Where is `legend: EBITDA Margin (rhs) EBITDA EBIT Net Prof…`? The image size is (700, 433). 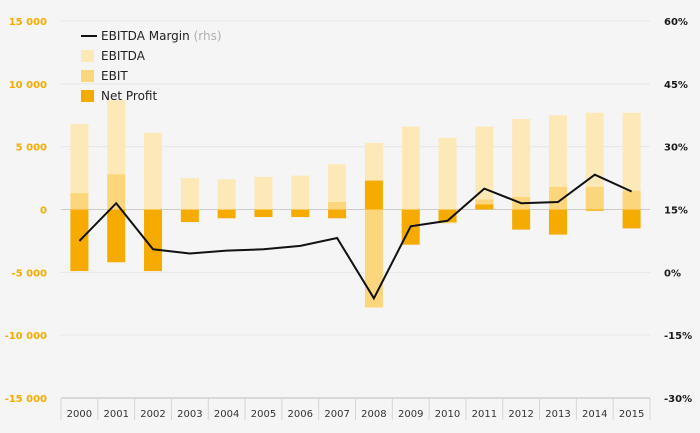 legend: EBITDA Margin (rhs) EBITDA EBIT Net Prof… is located at coordinates (151, 66).